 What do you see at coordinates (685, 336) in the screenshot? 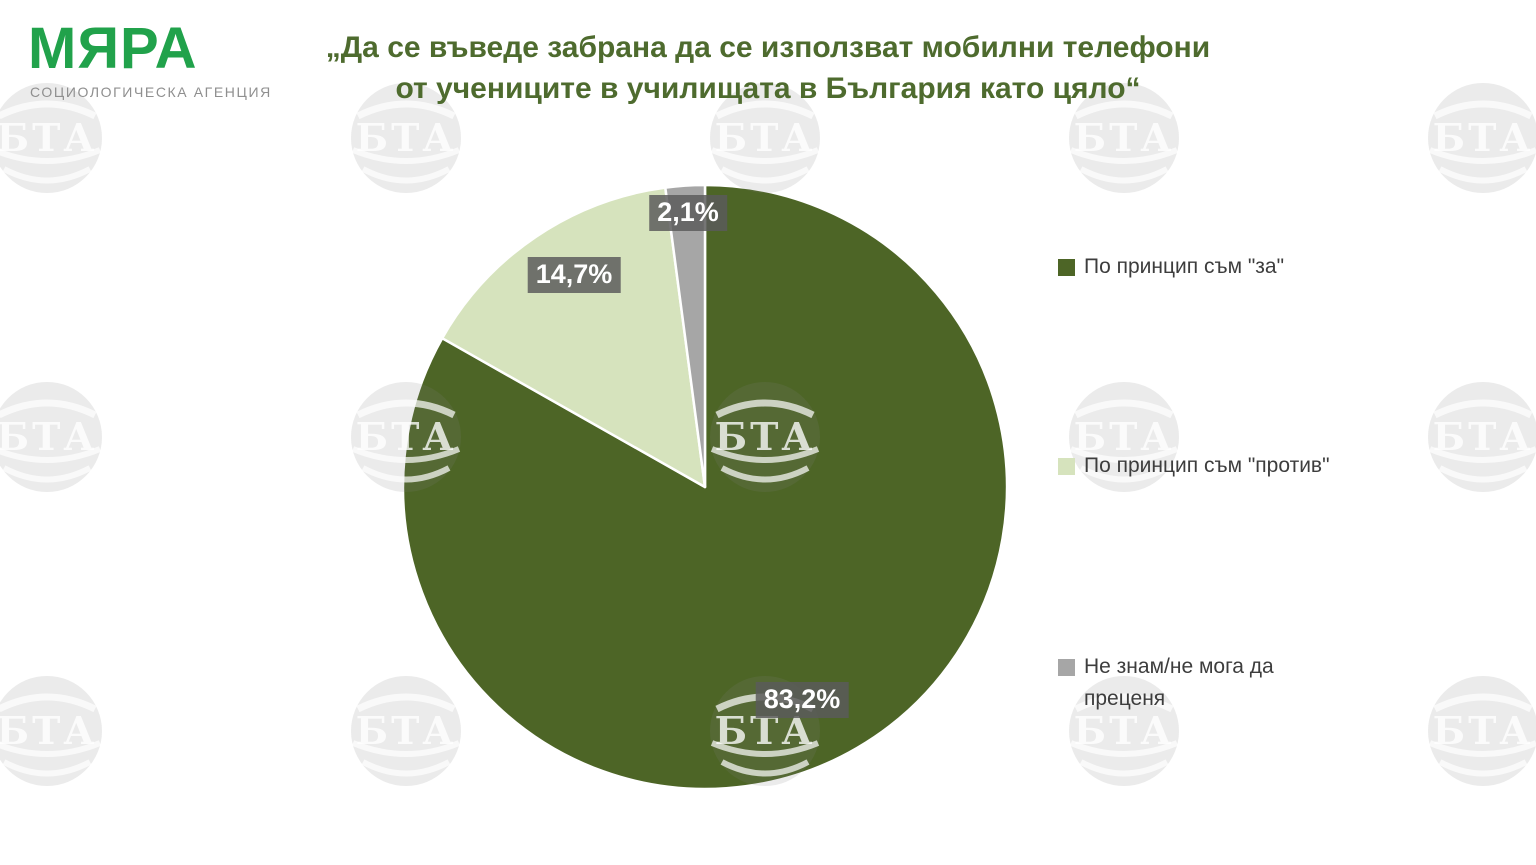
I see `pie-slice-ne-znam` at bounding box center [685, 336].